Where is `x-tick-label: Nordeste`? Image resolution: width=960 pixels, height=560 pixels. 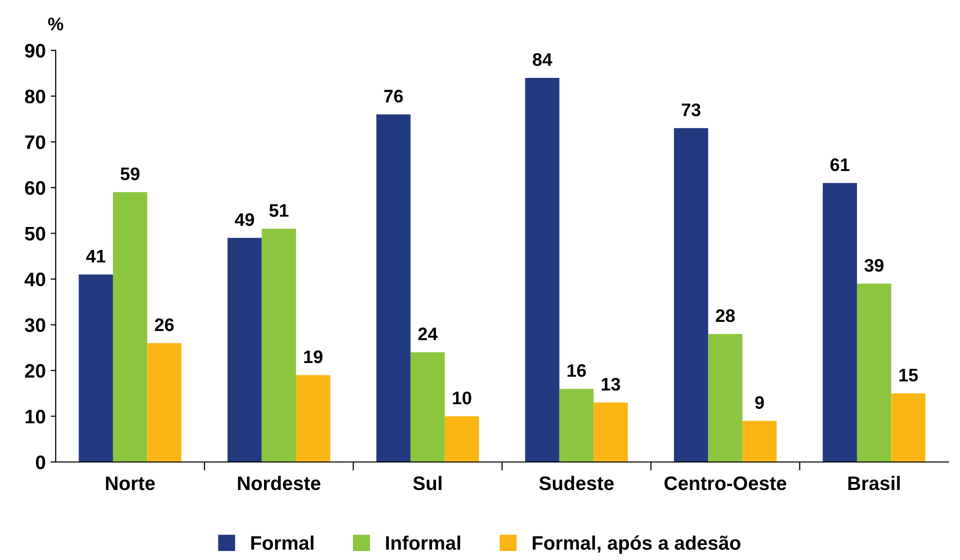 x-tick-label: Nordeste is located at coordinates (279, 483).